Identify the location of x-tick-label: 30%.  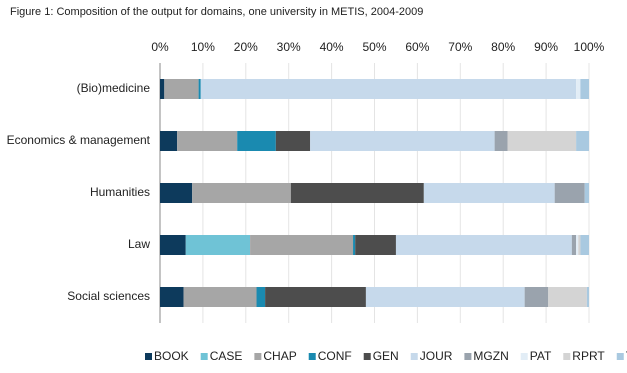
(289, 47).